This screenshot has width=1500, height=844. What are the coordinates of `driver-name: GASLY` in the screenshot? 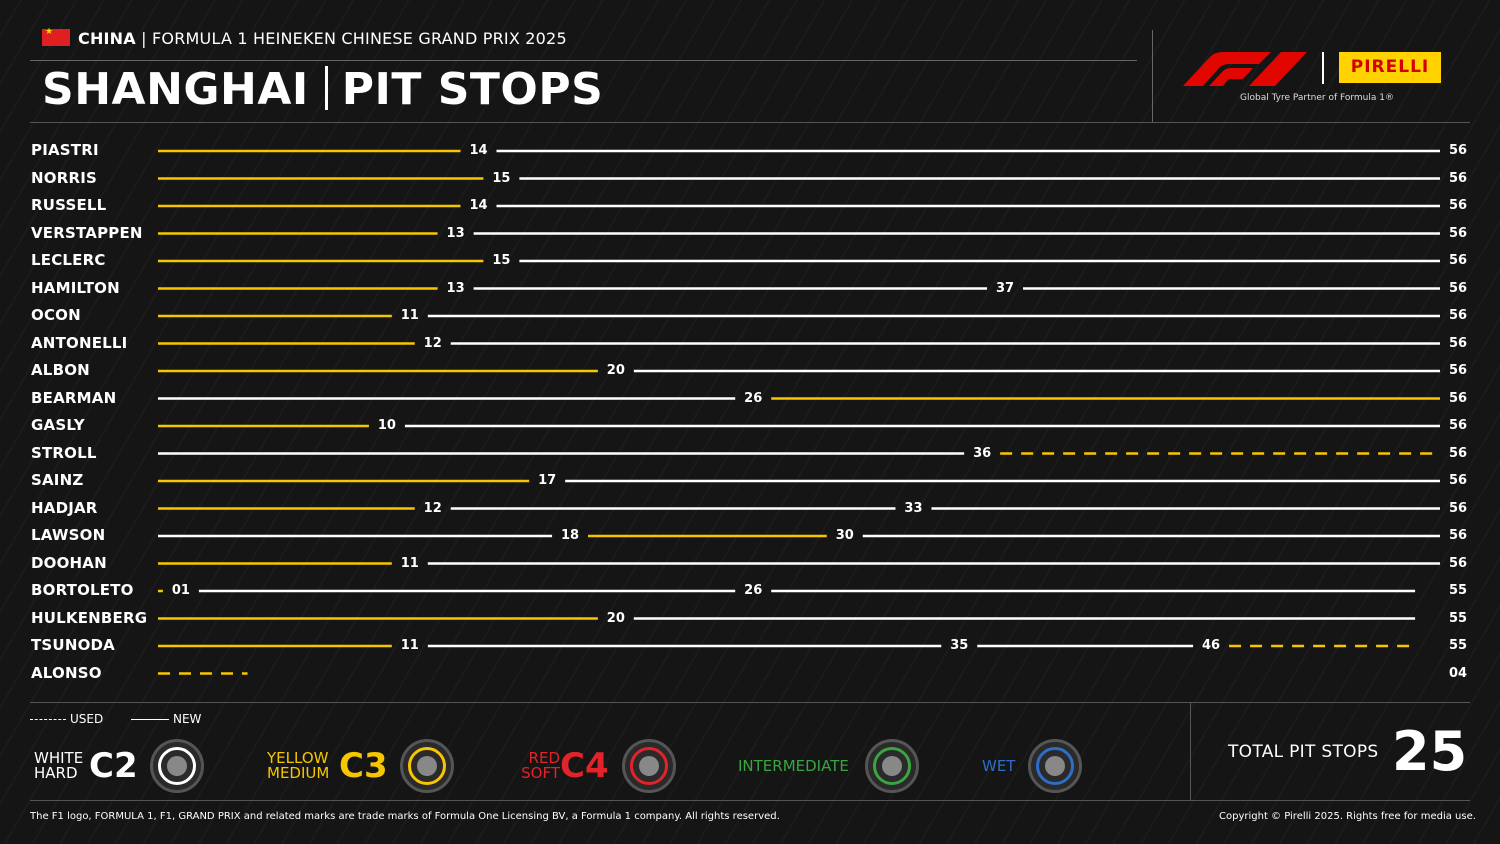 It's located at (58, 425).